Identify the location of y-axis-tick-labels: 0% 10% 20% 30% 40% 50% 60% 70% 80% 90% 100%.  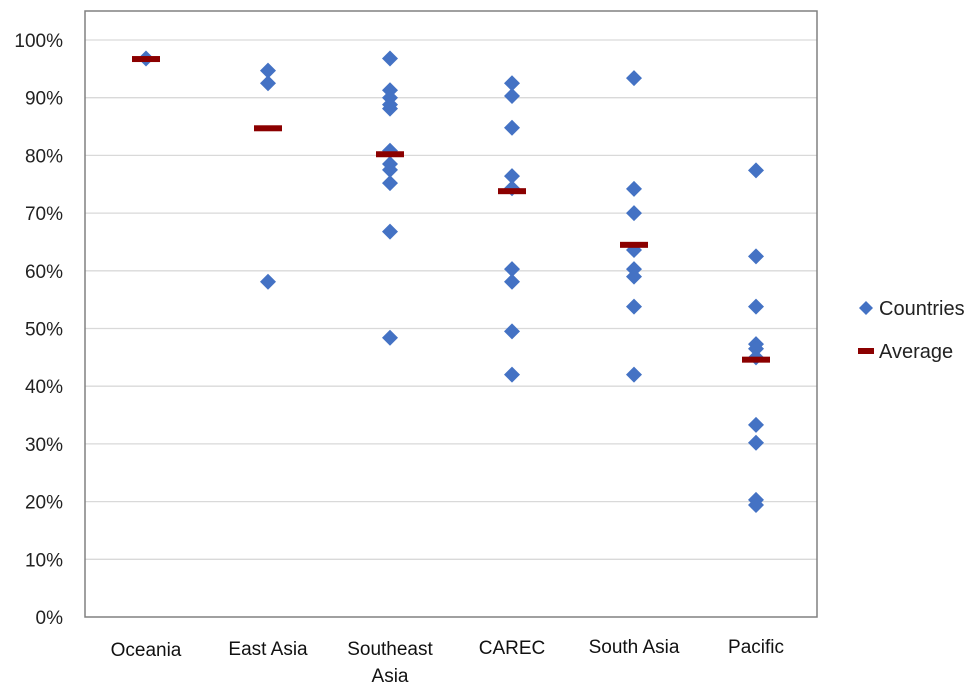
(38, 330).